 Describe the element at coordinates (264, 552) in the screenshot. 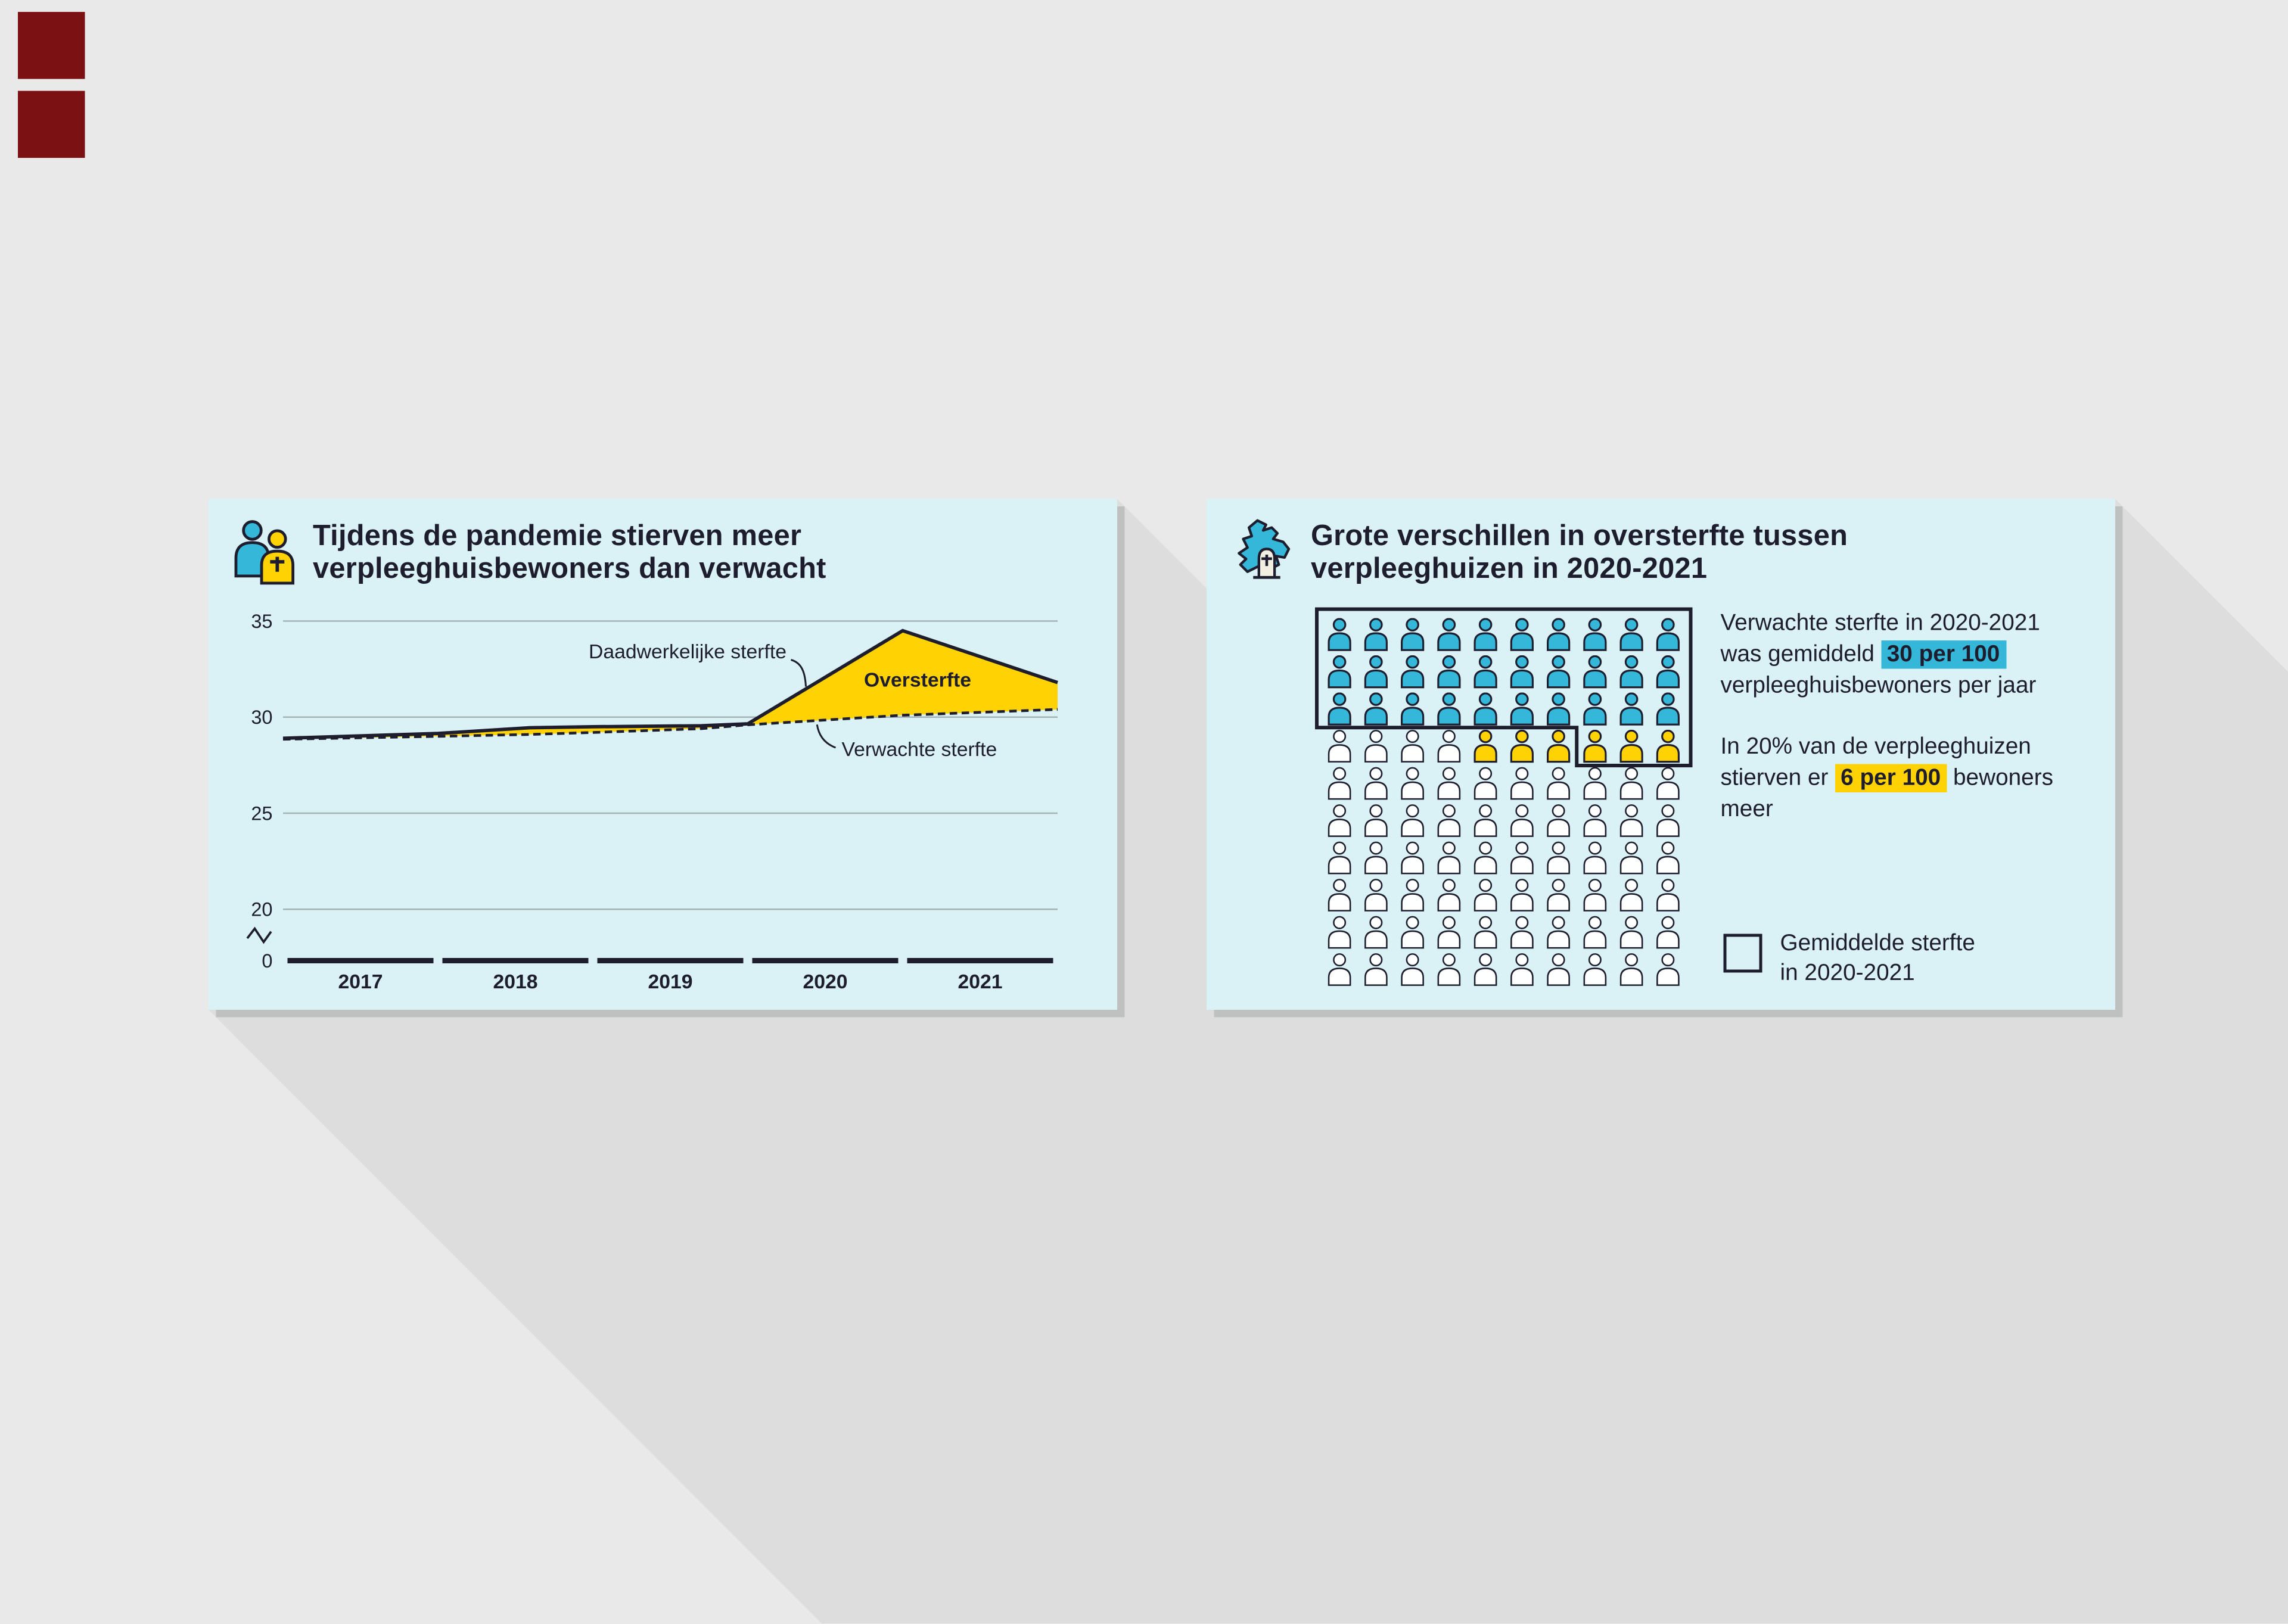

I see `people-mortality-icon` at that location.